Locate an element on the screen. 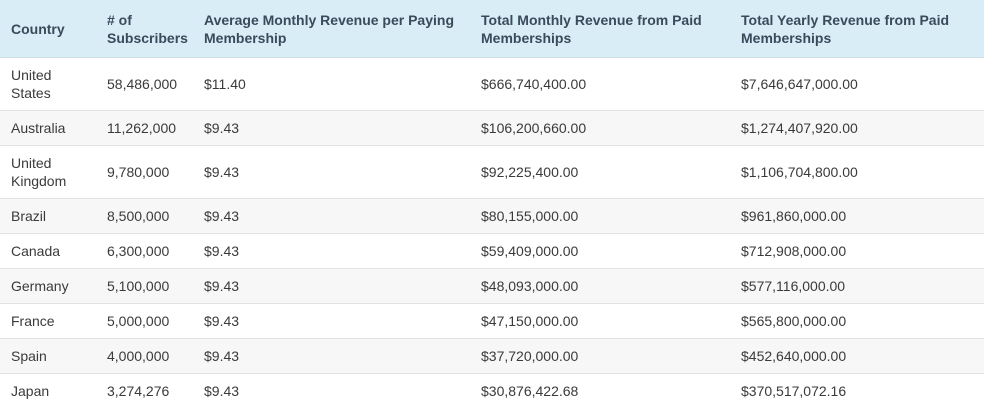 Image resolution: width=984 pixels, height=408 pixels. cell-total-monthly-revenue: $666,740,400.00 is located at coordinates (601, 84).